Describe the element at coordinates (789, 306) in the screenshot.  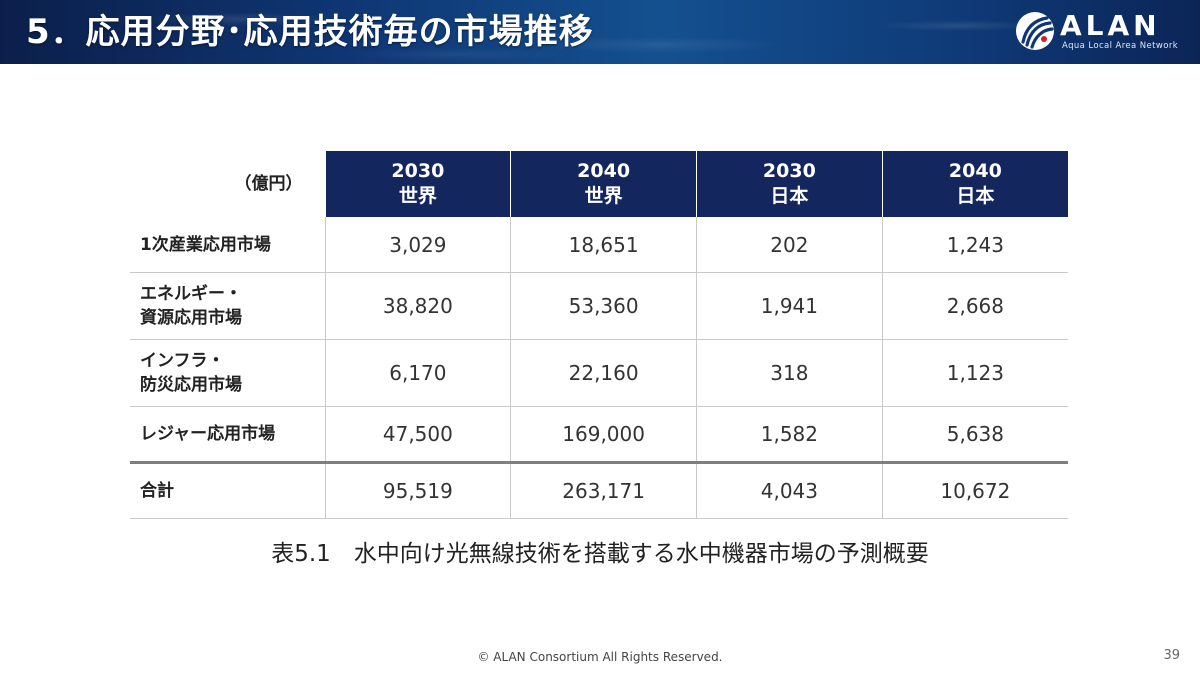
I see `table-cell: 1,941` at that location.